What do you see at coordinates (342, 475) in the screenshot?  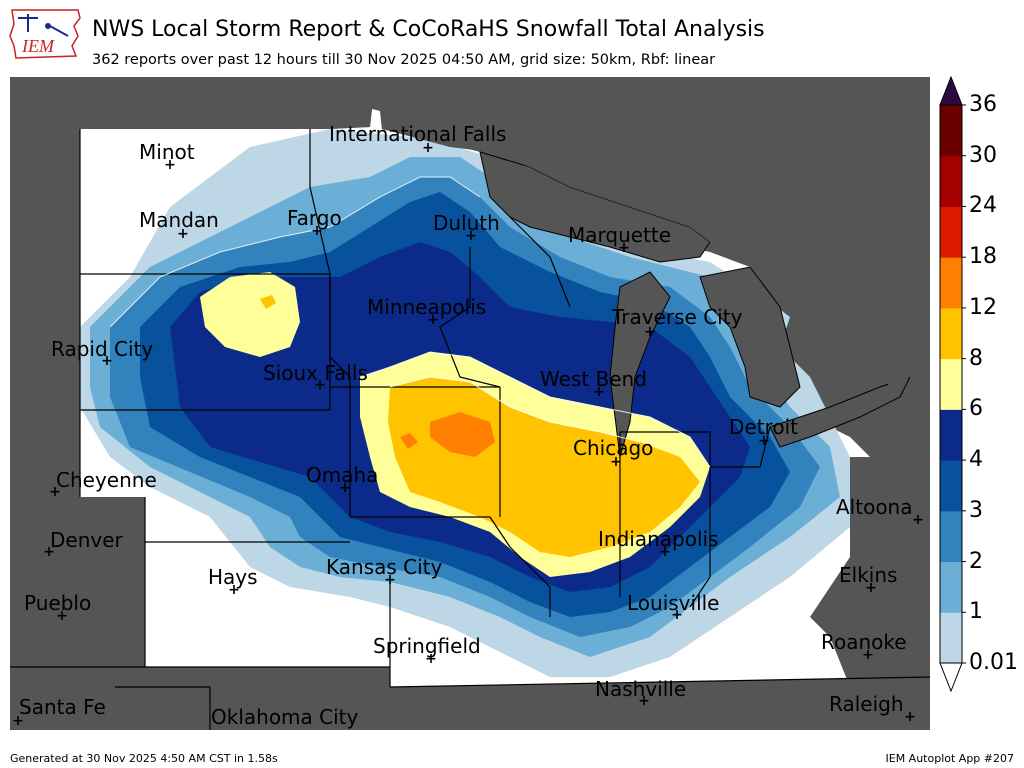 I see `city-label: Omaha` at bounding box center [342, 475].